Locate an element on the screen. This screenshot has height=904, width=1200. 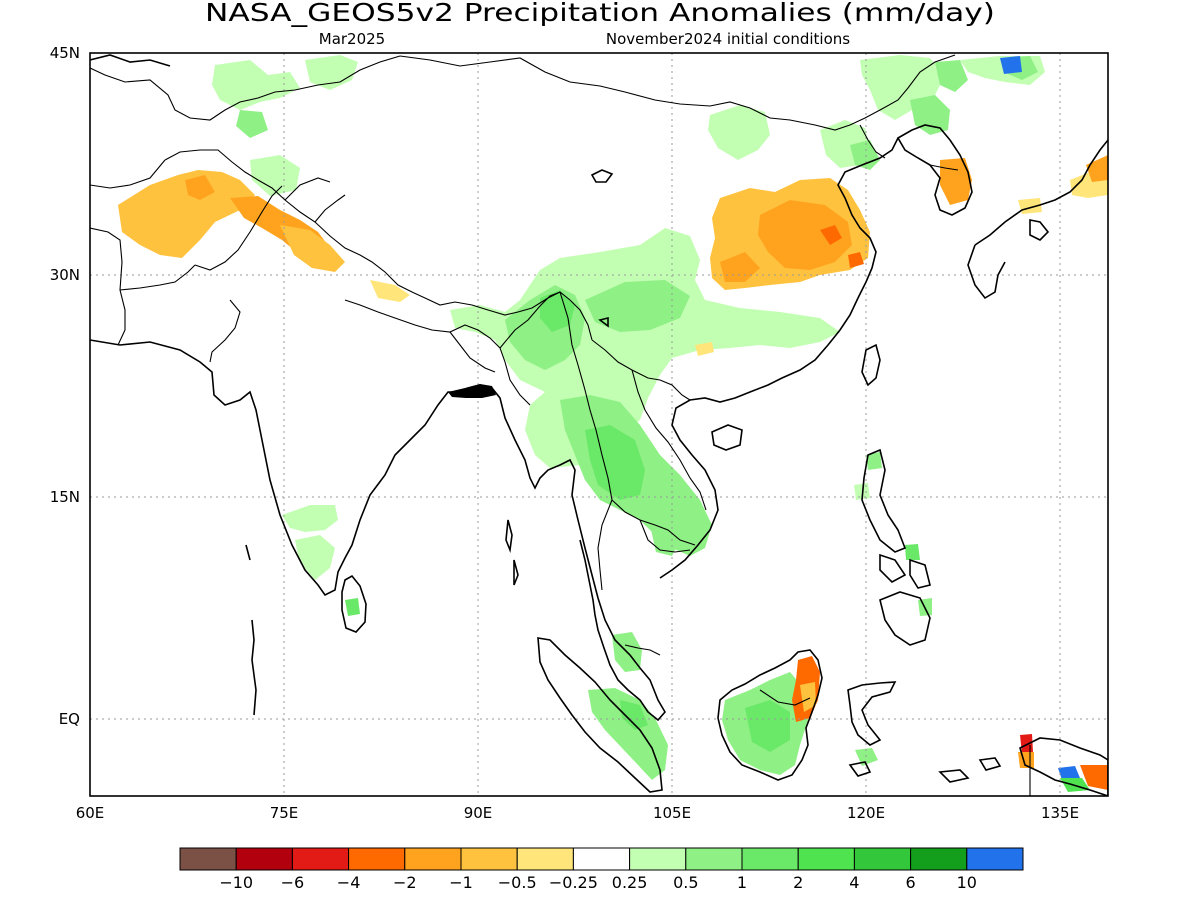
colorbar-tick-label: −6 is located at coordinates (293, 882).